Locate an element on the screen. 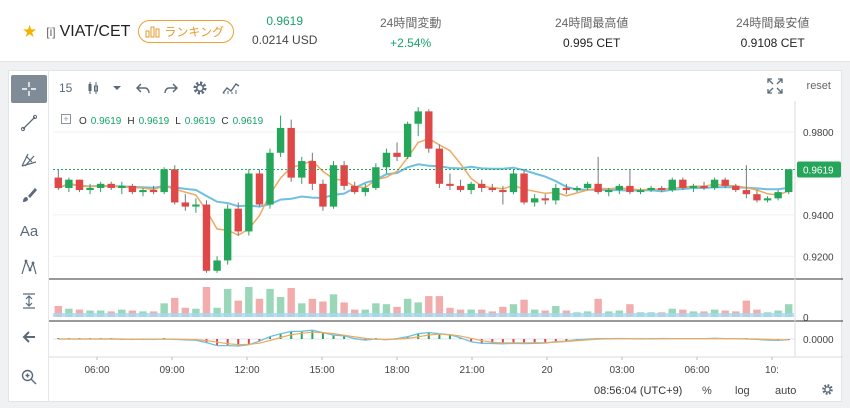  trendline-icon is located at coordinates (29, 123).